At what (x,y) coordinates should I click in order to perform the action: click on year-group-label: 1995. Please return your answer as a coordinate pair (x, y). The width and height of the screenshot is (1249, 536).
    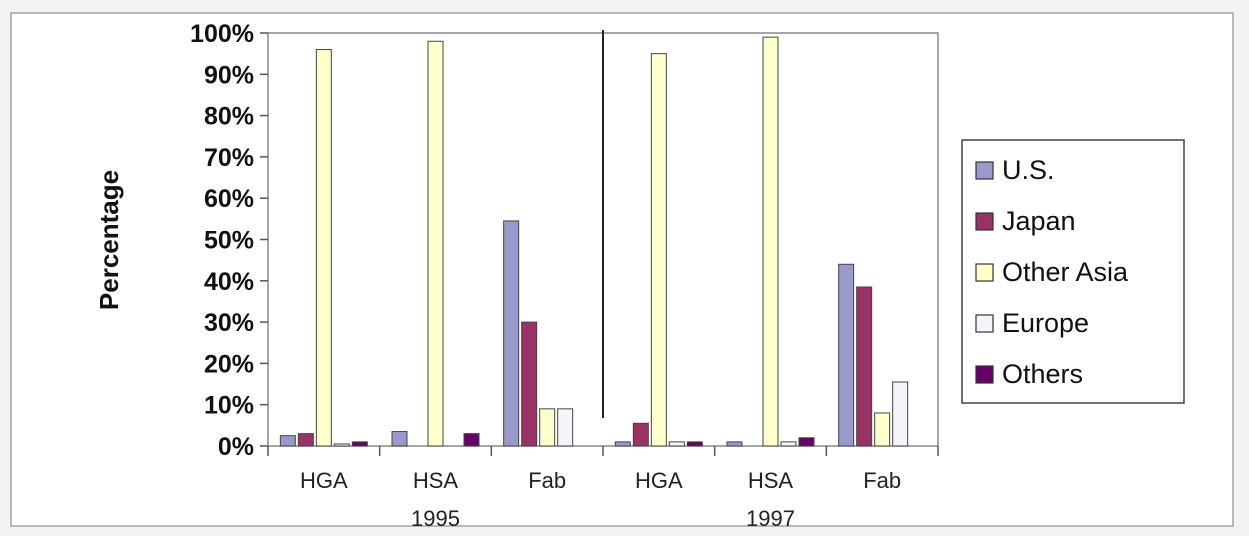
    Looking at the image, I should click on (435, 518).